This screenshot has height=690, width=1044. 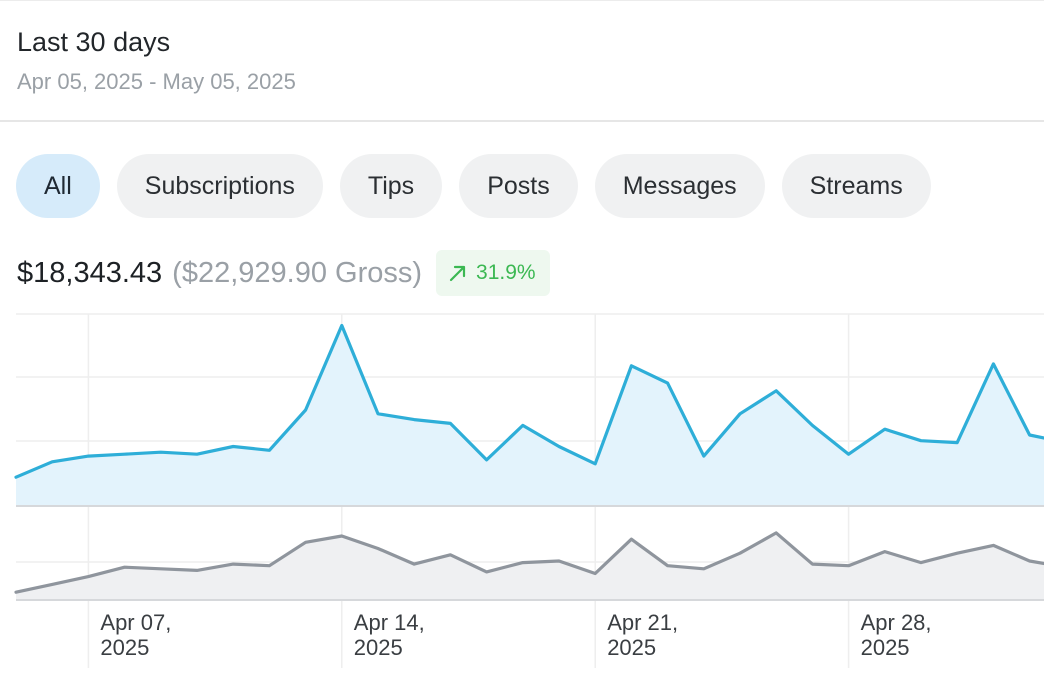 I want to click on filter-chip-posts: Posts, so click(x=518, y=186).